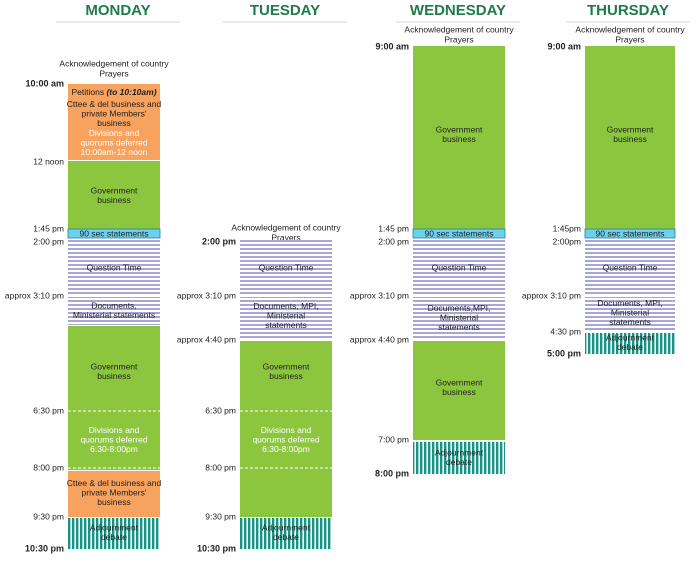  I want to click on day-header: THURSDAY, so click(628, 10).